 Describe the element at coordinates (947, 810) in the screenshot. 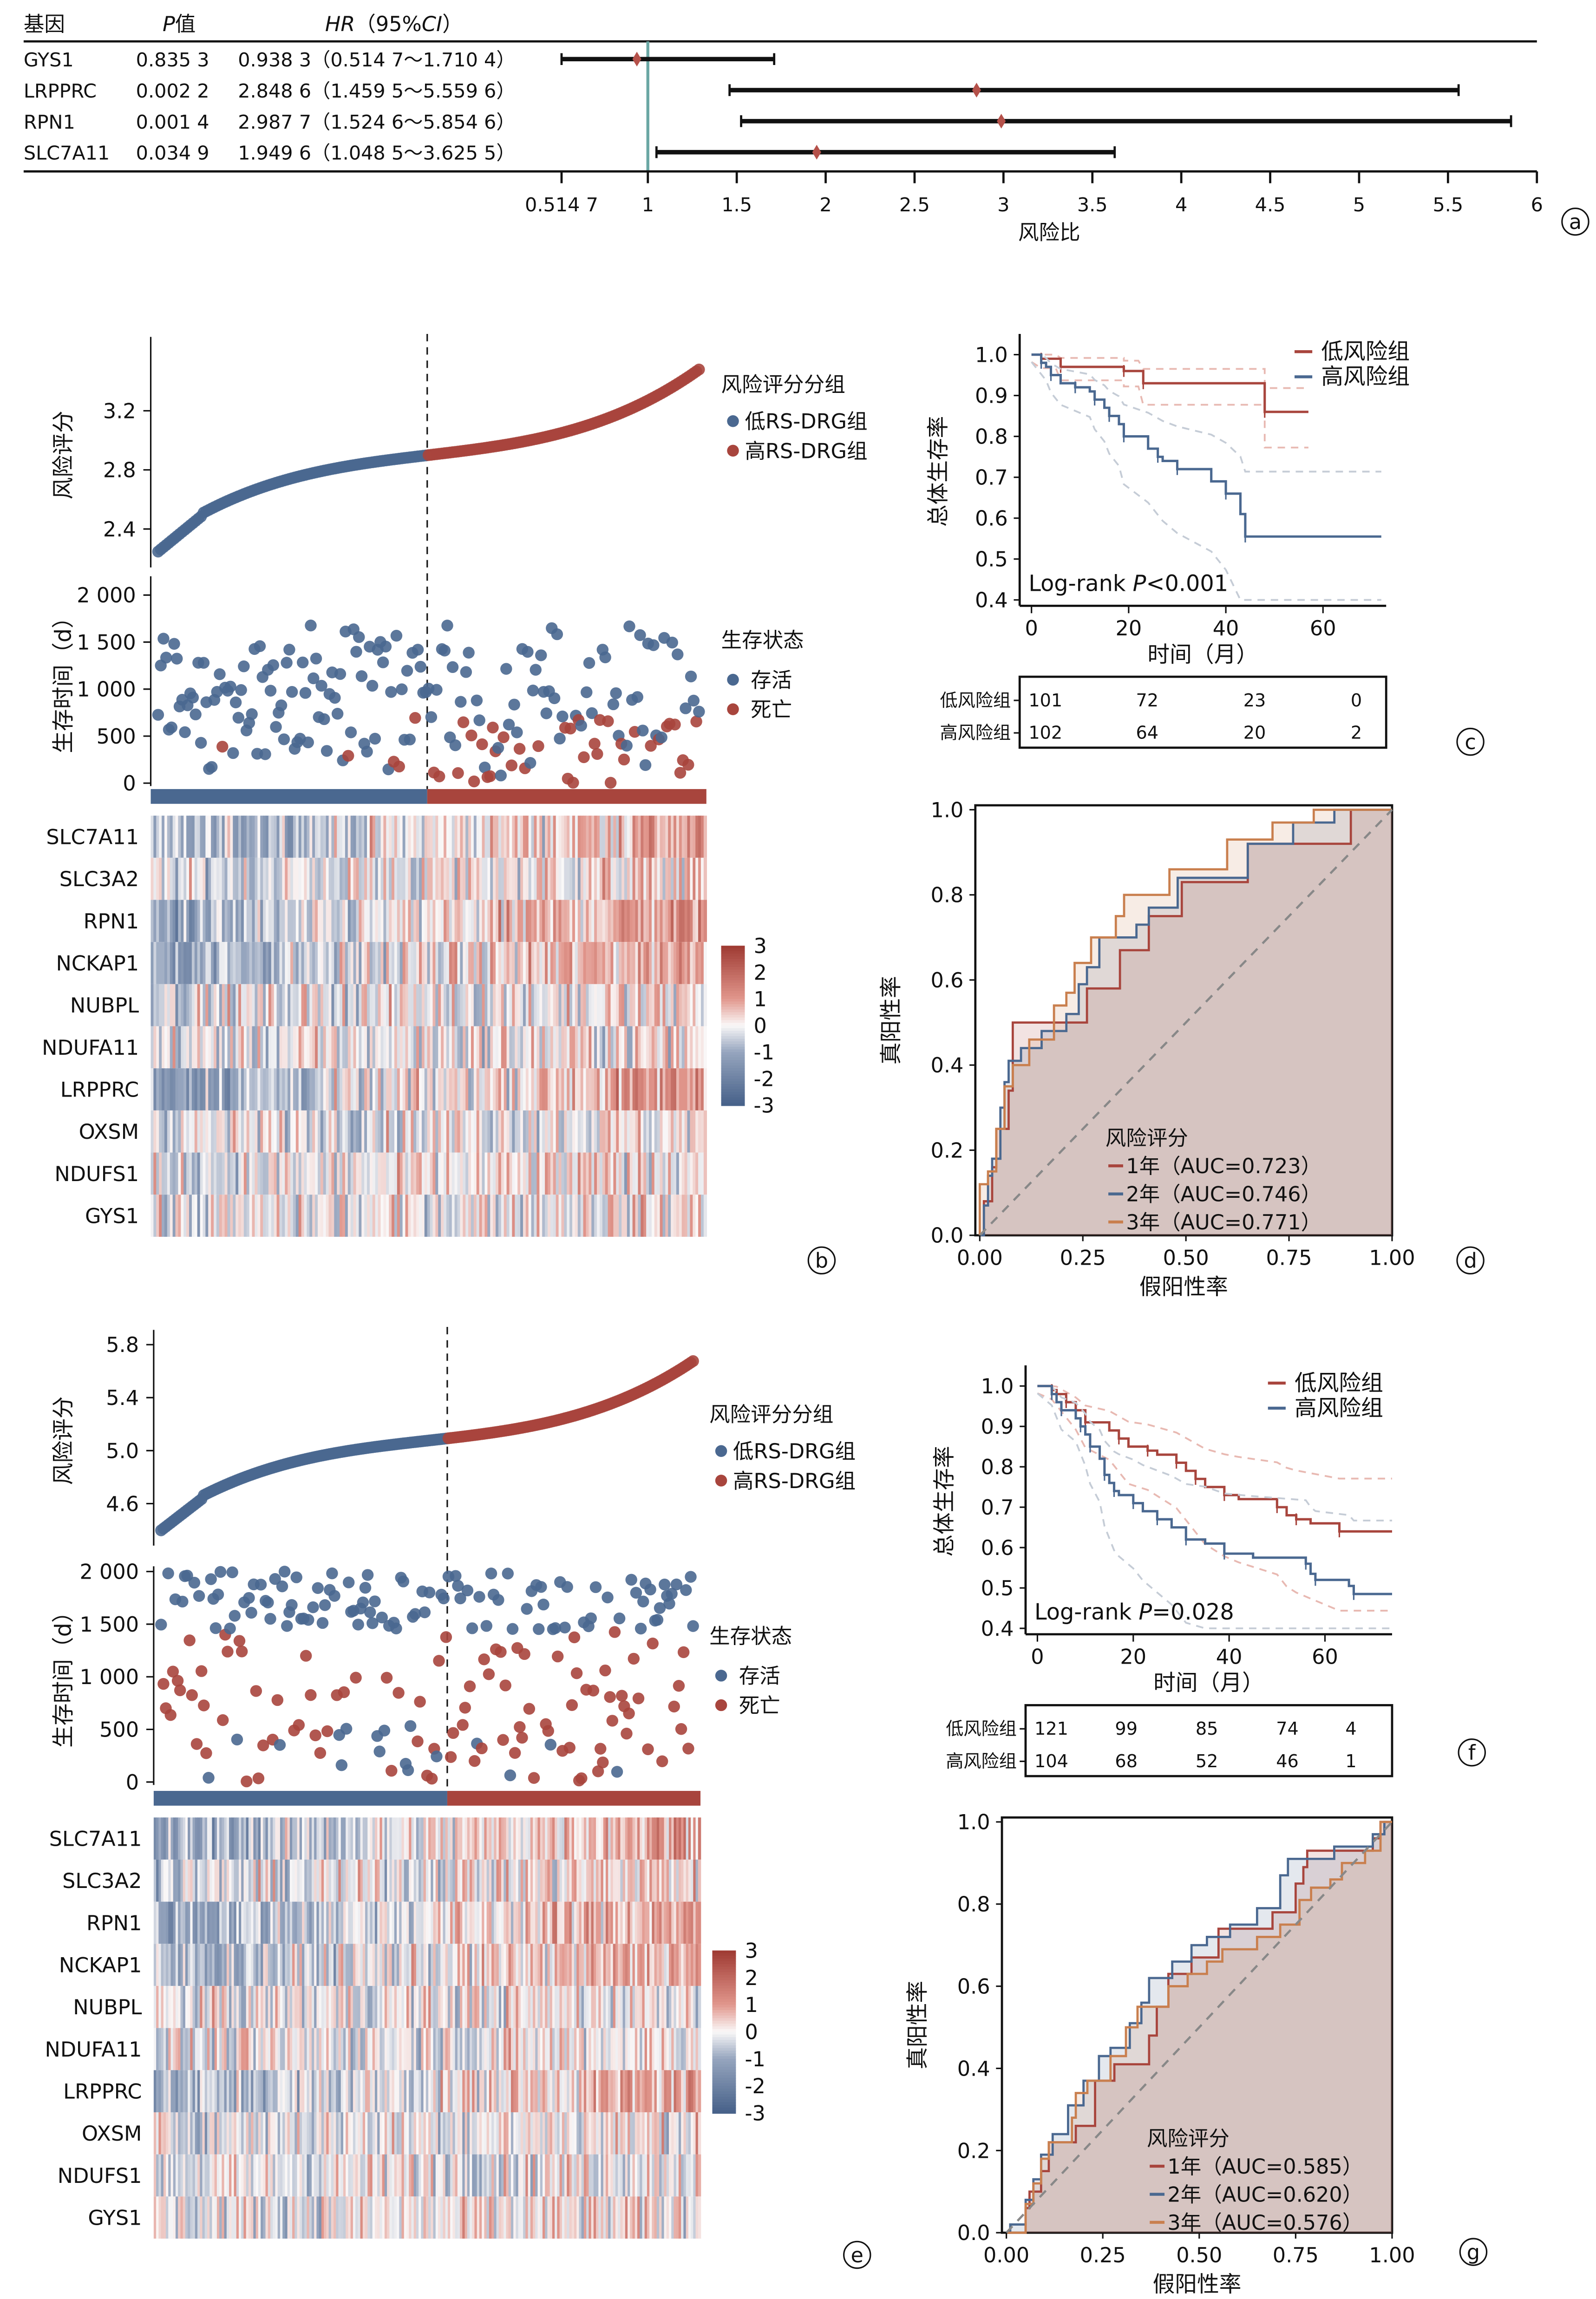

I see `y-tick-label: 1.0` at that location.